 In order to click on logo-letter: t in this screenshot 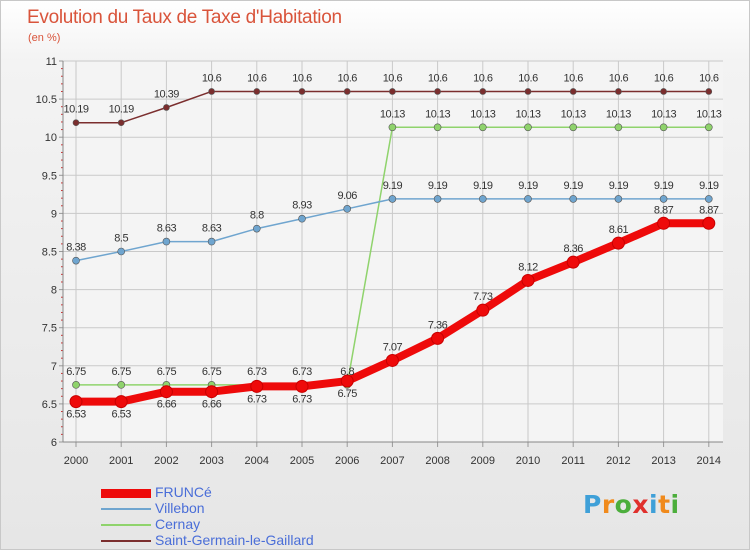, I will do `click(664, 504)`.